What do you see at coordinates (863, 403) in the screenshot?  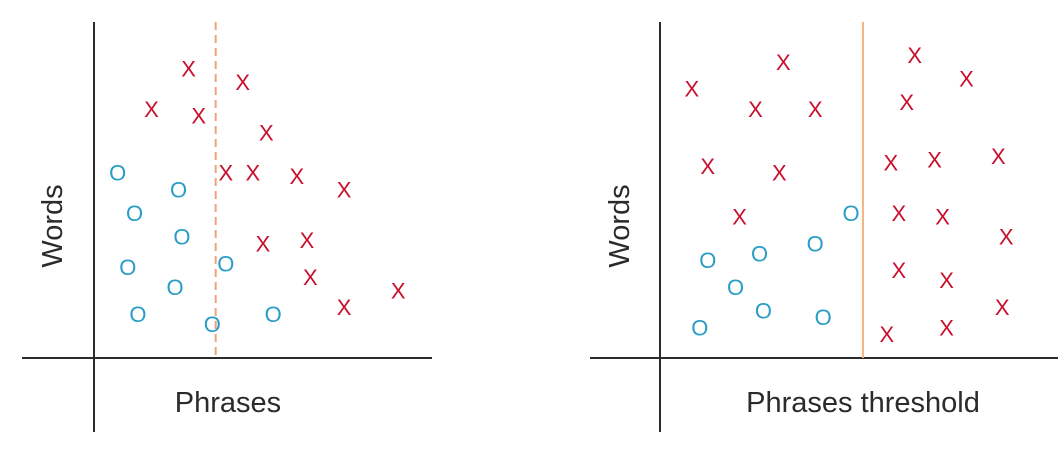 I see `right-x-axis-label: Phrases threshold` at bounding box center [863, 403].